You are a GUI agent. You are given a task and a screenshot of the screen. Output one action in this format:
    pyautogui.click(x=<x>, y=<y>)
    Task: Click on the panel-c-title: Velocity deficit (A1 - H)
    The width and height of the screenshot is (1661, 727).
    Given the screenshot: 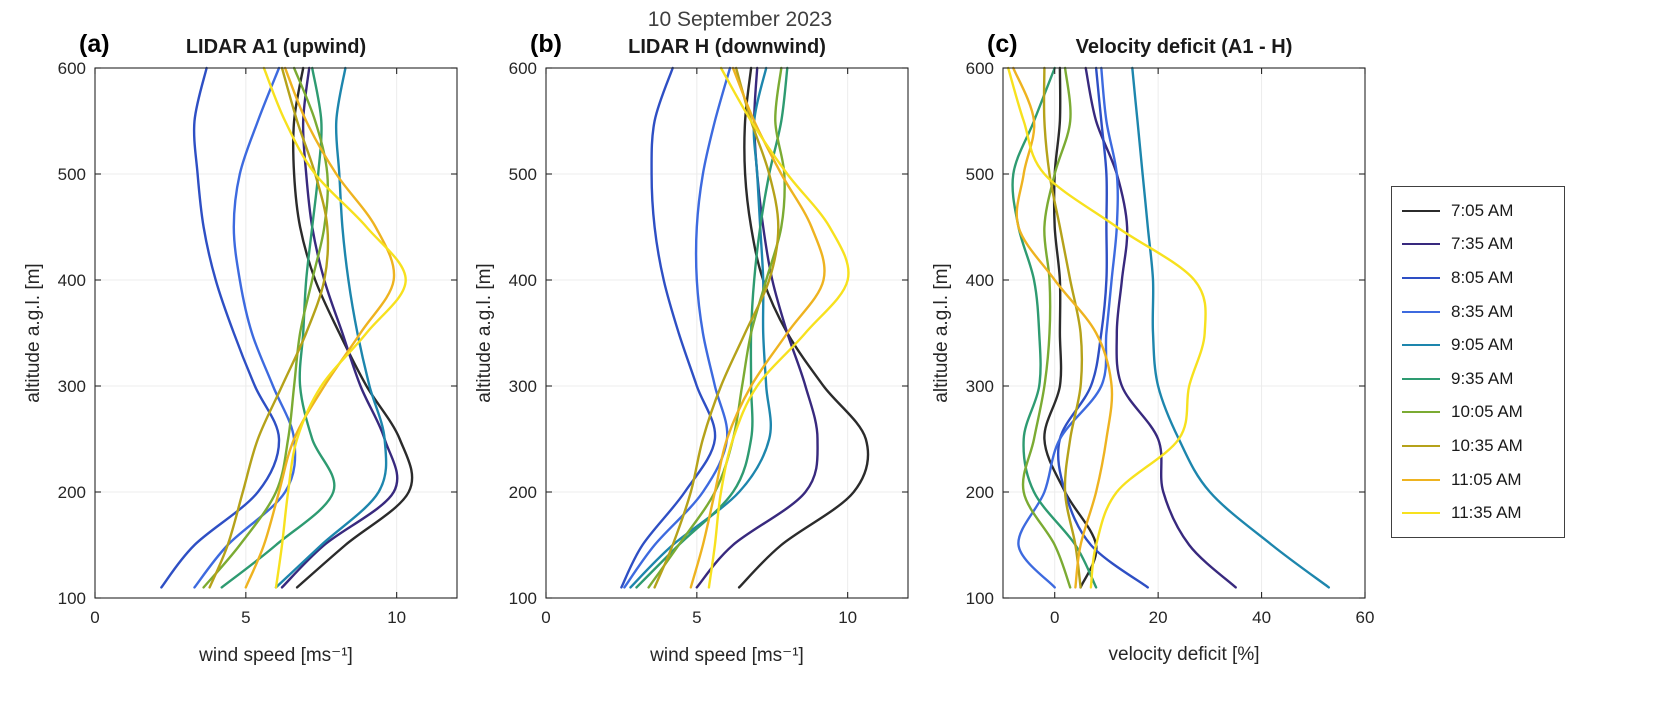 What is the action you would take?
    pyautogui.click(x=1184, y=47)
    